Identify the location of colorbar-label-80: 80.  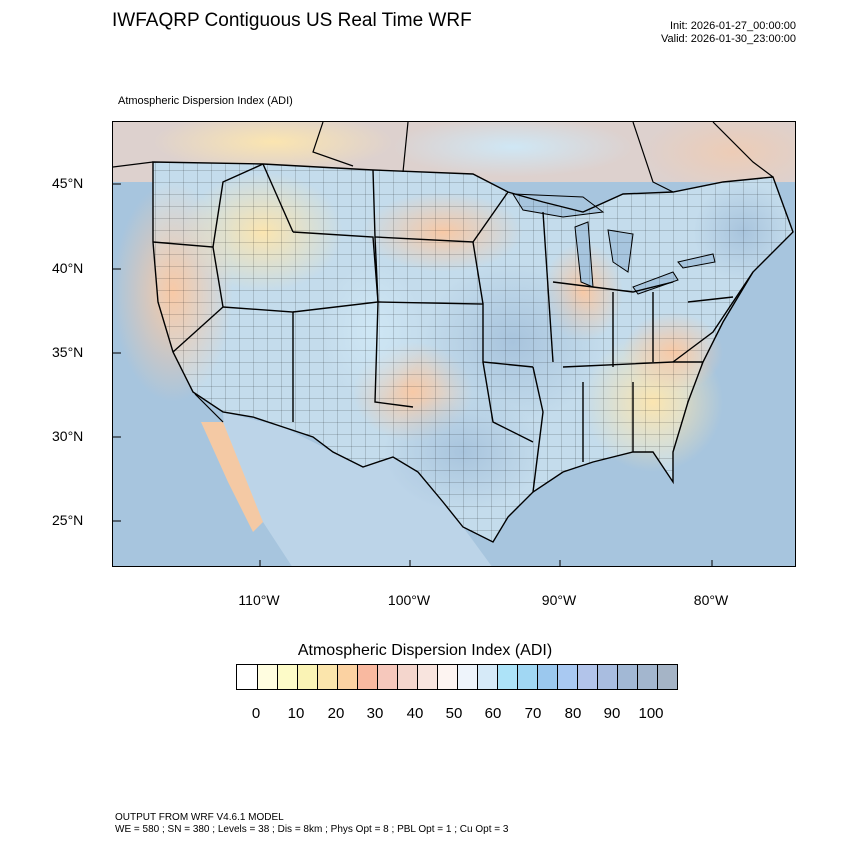
(573, 713).